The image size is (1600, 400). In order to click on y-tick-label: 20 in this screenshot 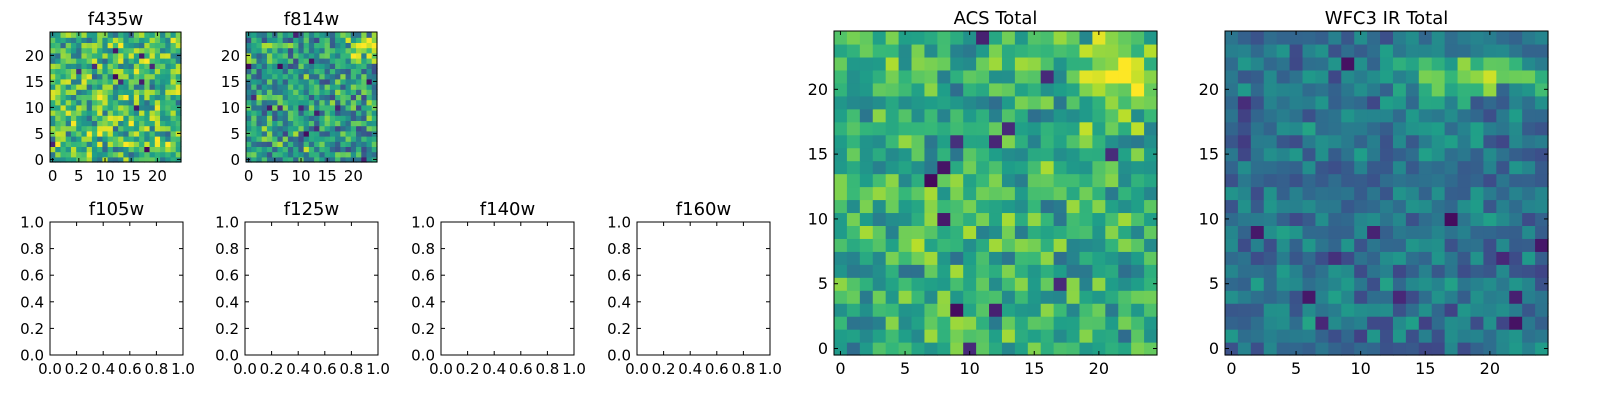, I will do `click(34, 56)`.